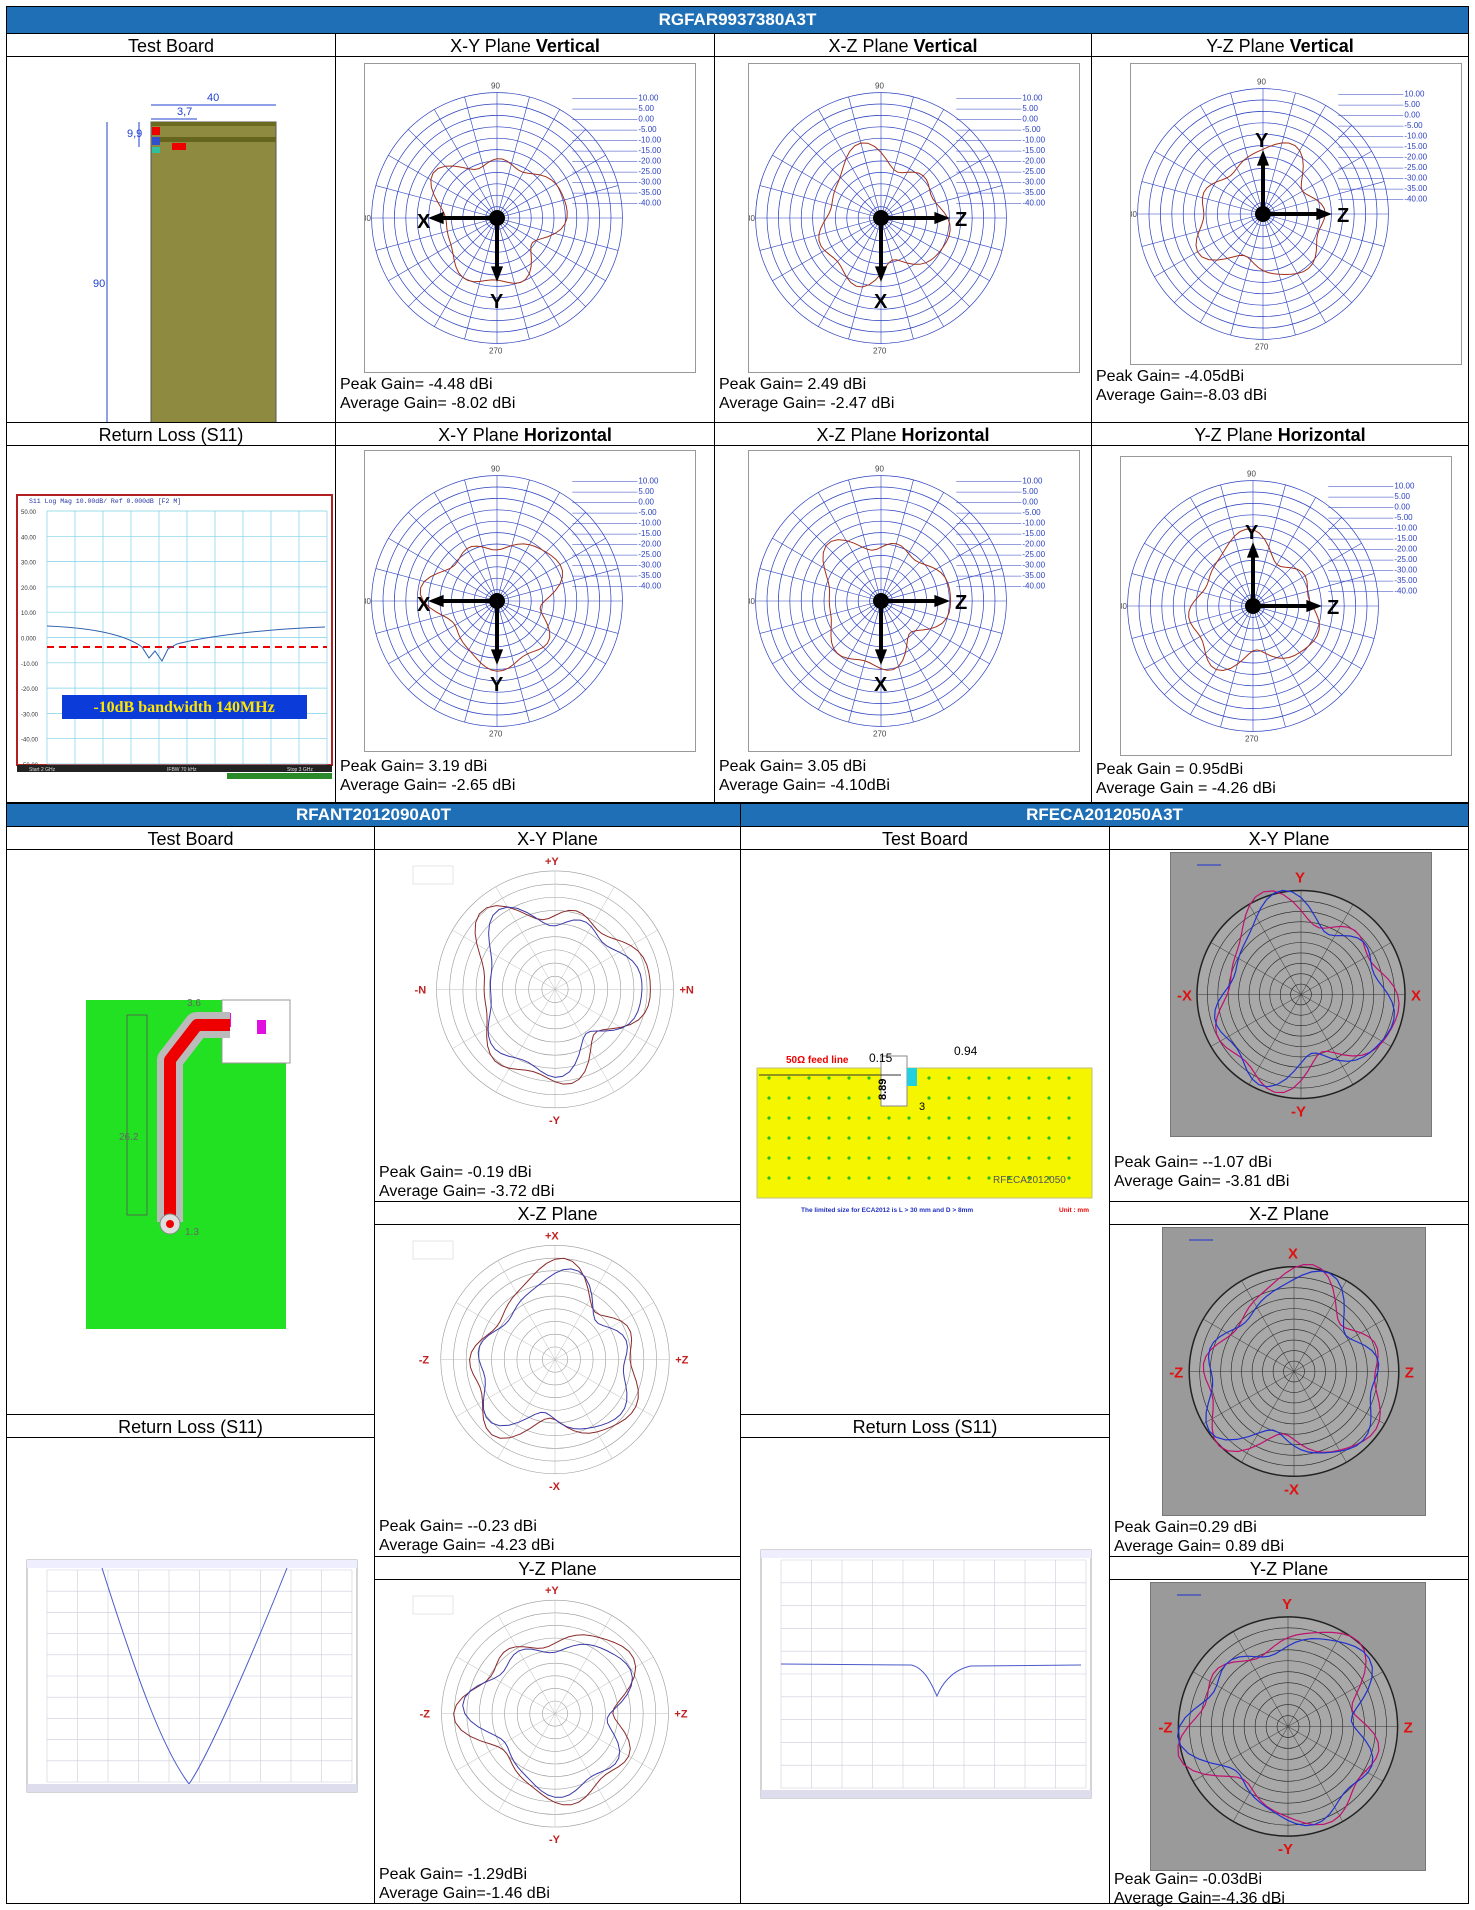  I want to click on s11-ytick: -40.00, so click(30, 741).